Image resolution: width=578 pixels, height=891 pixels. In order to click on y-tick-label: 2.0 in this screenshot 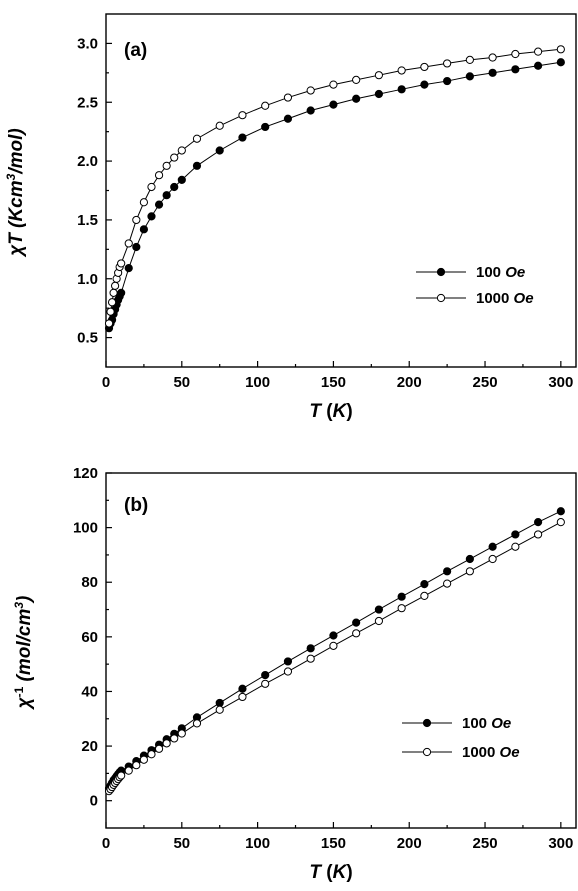, I will do `click(87, 161)`.